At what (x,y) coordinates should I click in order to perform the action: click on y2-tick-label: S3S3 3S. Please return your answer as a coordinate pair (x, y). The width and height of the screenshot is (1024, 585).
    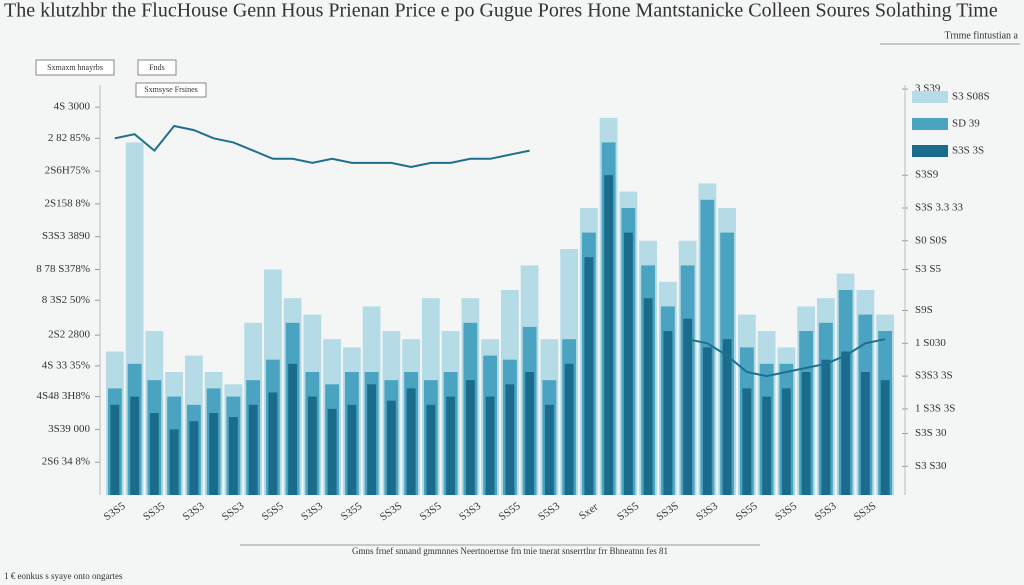
    Looking at the image, I should click on (934, 376).